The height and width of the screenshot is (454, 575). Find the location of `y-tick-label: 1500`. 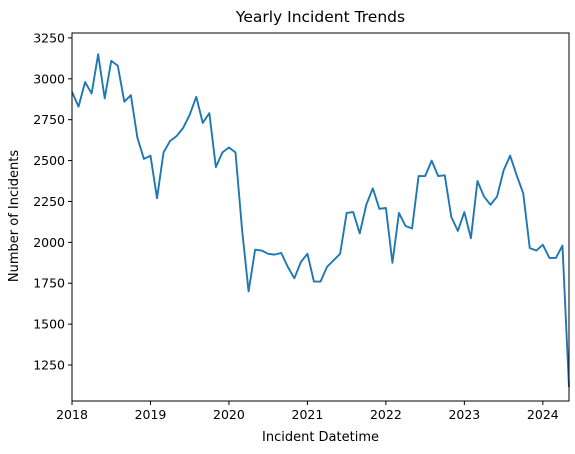

y-tick-label: 1500 is located at coordinates (49, 324).